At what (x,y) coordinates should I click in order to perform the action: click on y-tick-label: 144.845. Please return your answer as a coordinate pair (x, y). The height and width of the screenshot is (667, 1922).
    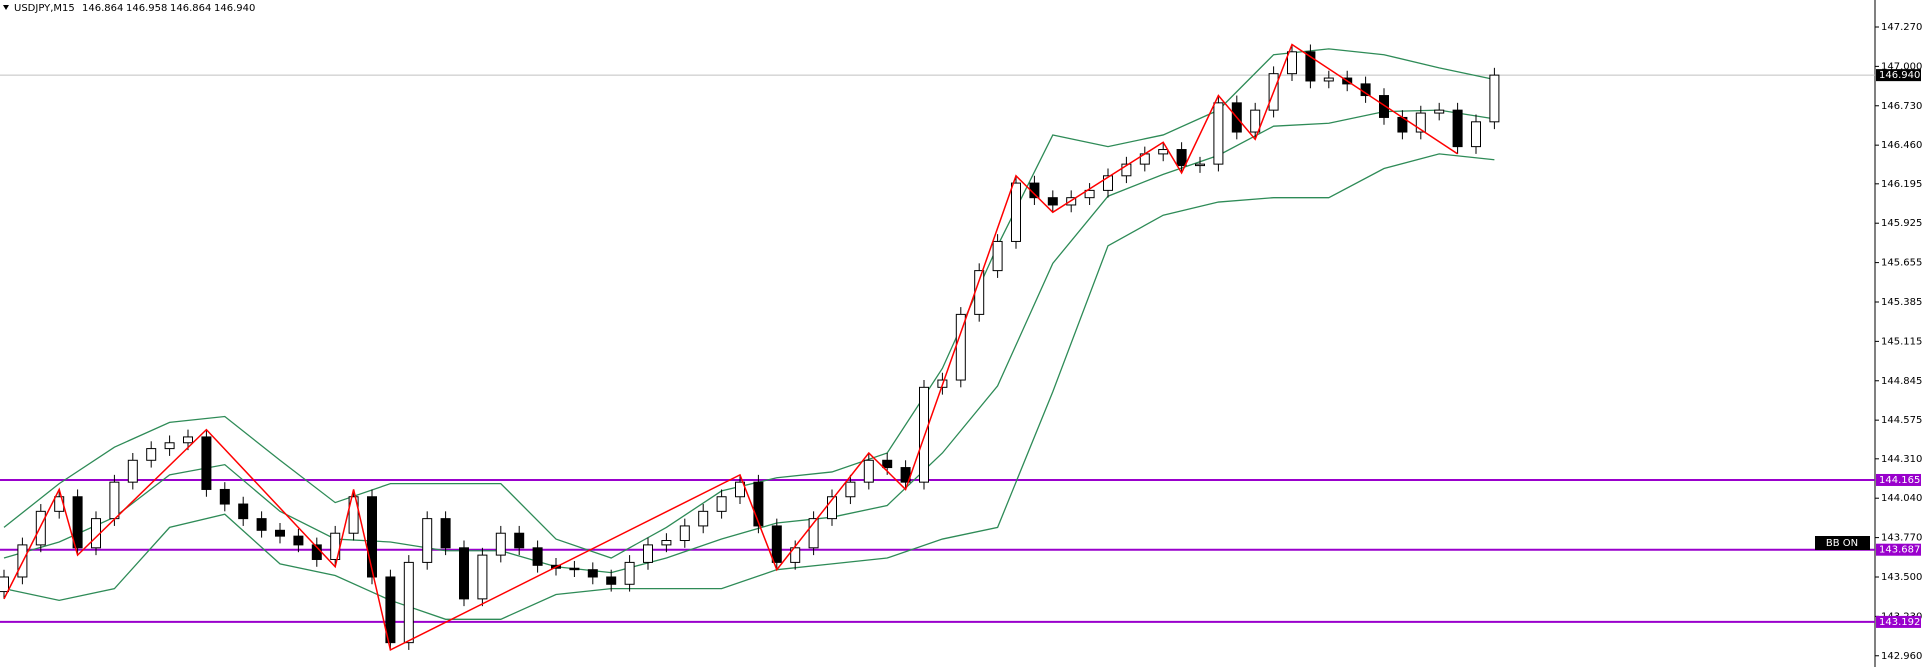
    Looking at the image, I should click on (1901, 381).